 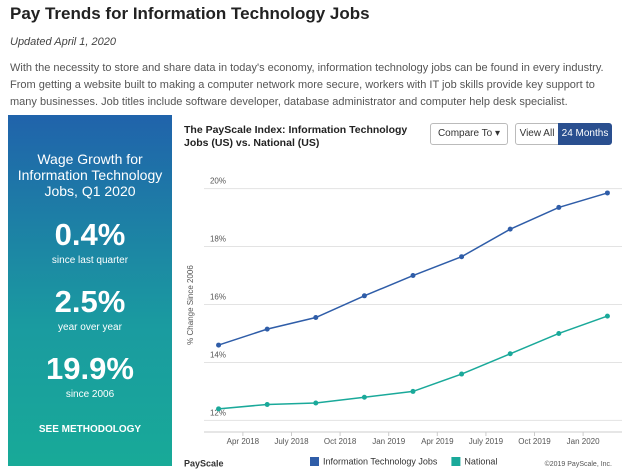 I want to click on copyright: ©2019 PayScale, Inc., so click(x=578, y=464).